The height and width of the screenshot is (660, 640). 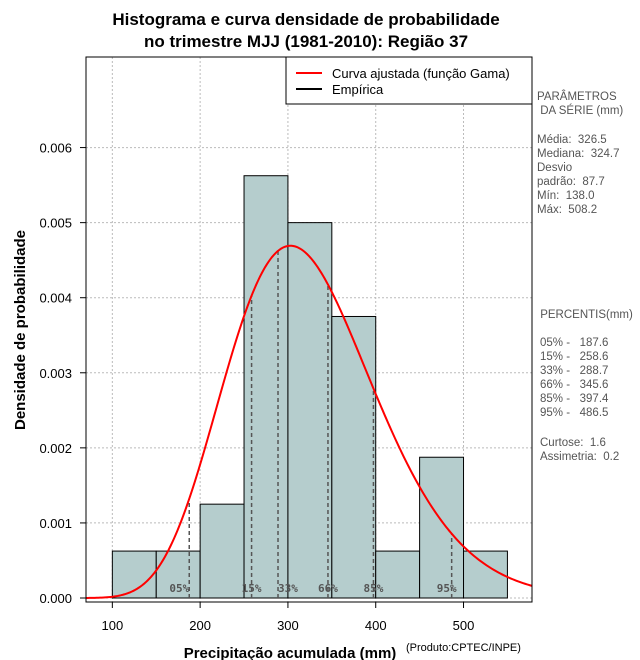 I want to click on percentile-label-2: 33%, so click(x=288, y=588).